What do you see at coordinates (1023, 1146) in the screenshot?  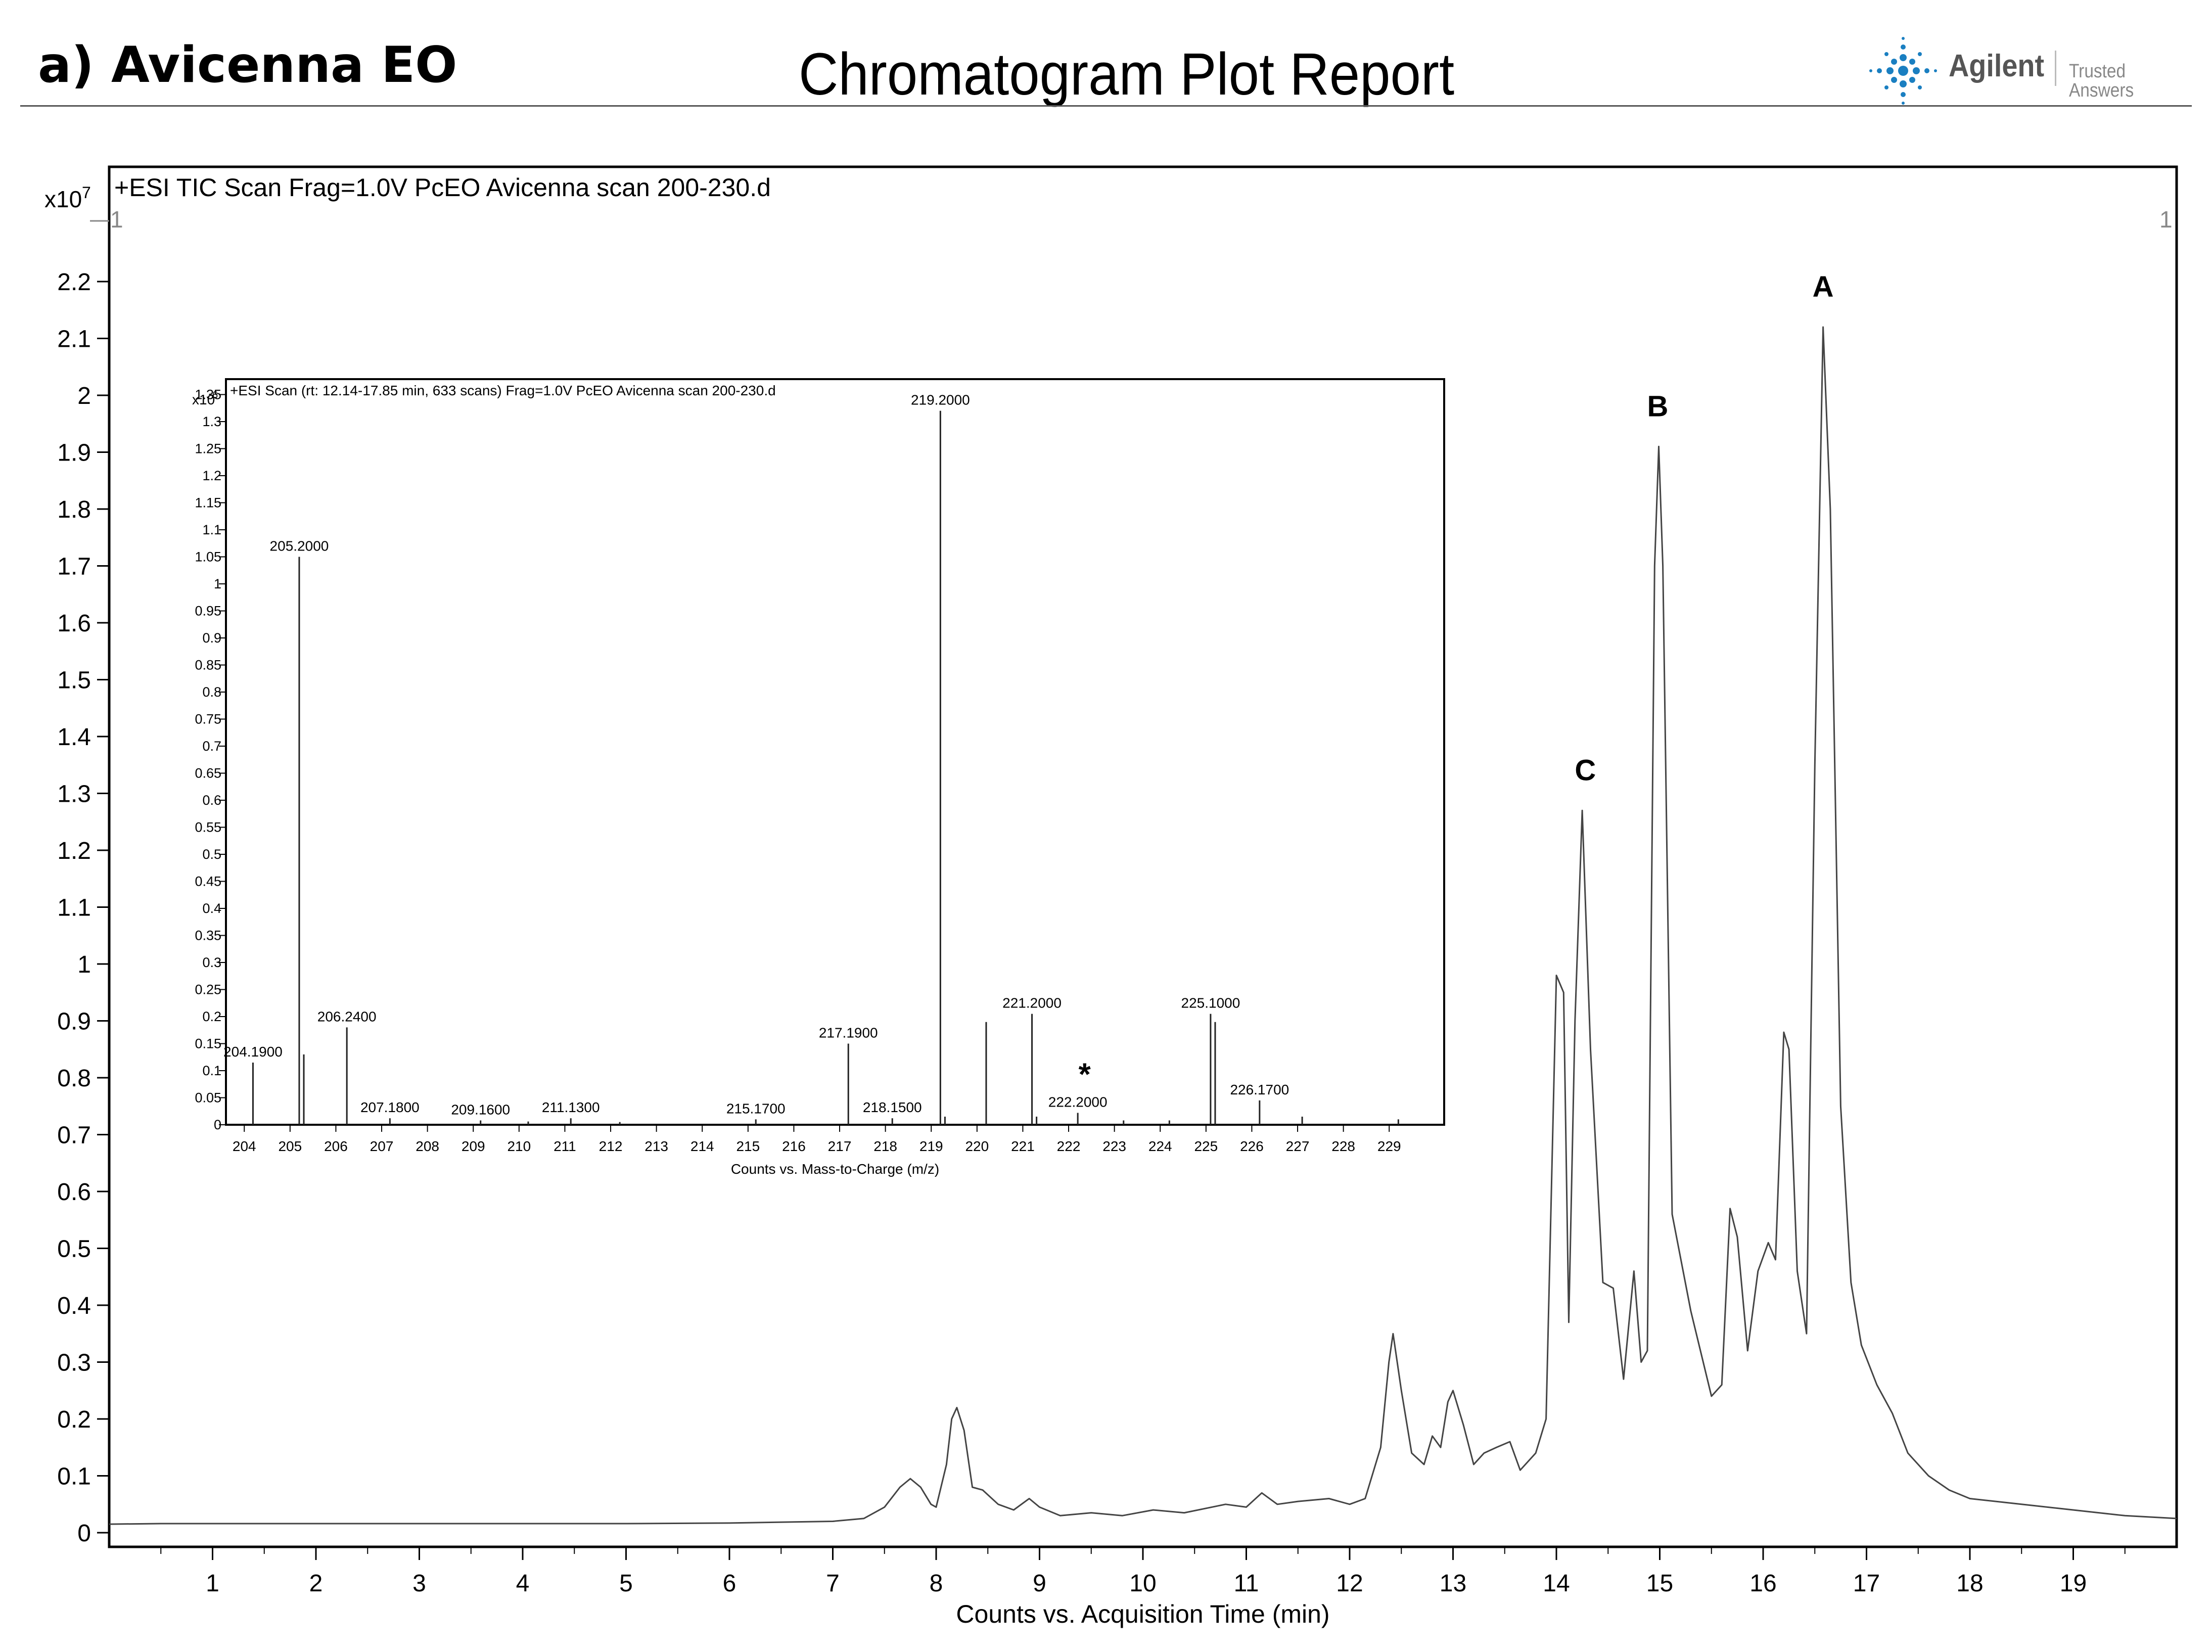 I see `ms-x-tick-label: 221` at bounding box center [1023, 1146].